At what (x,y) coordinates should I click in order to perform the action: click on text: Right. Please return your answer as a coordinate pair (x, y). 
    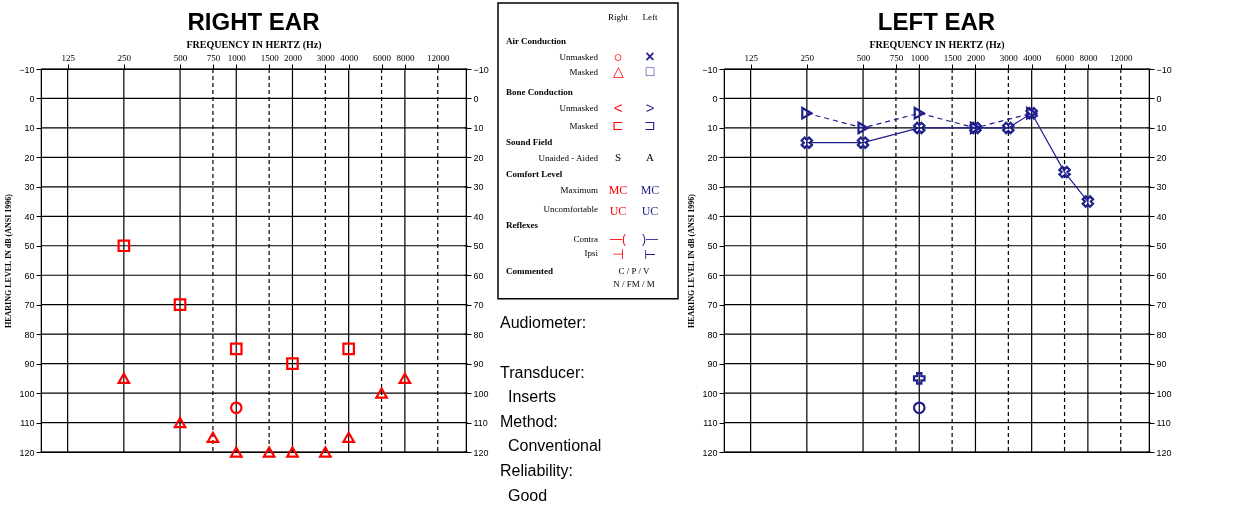
    Looking at the image, I should click on (618, 16).